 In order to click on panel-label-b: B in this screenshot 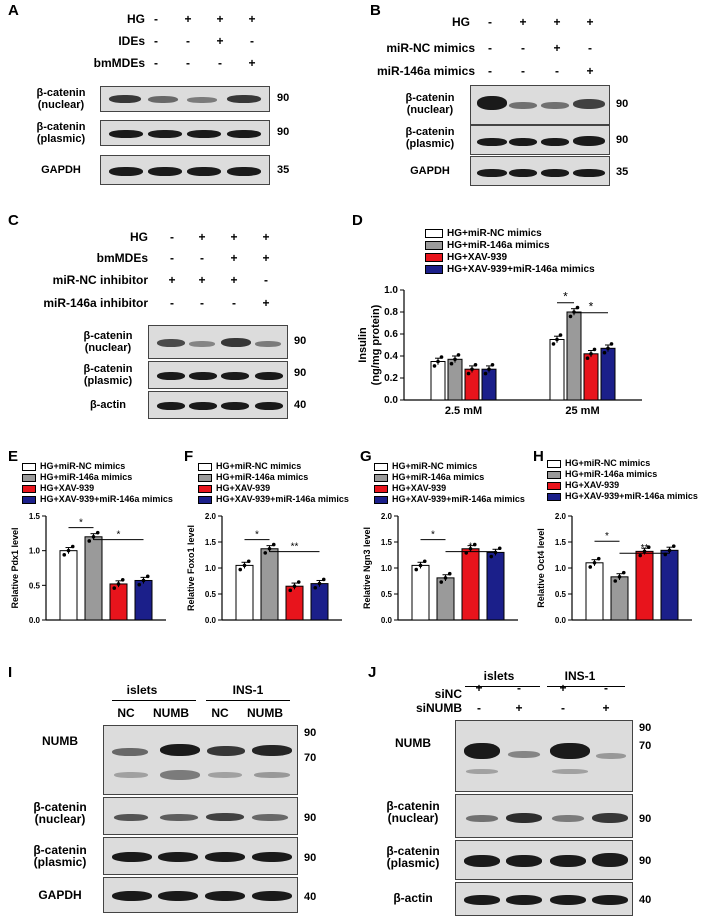, I will do `click(375, 10)`.